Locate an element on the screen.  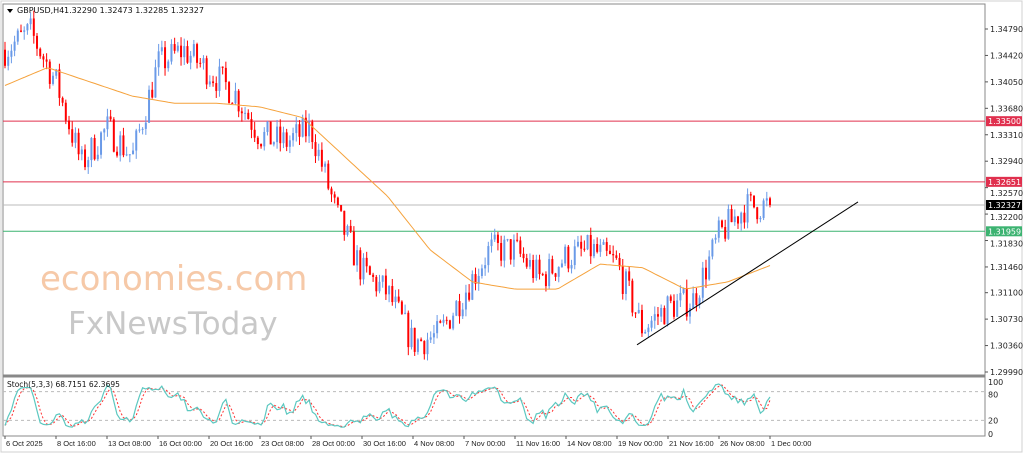
price-label-resistance: 1.33500 is located at coordinates (1004, 121).